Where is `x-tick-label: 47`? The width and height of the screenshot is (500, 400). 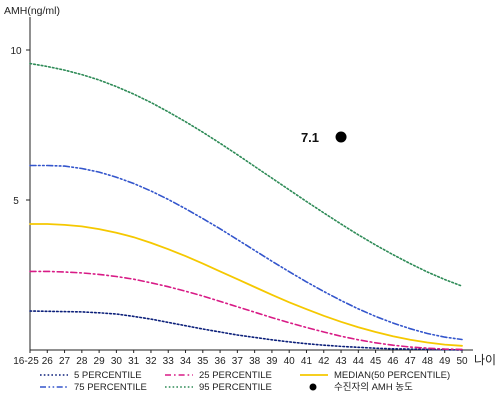
x-tick-label: 47 is located at coordinates (411, 361).